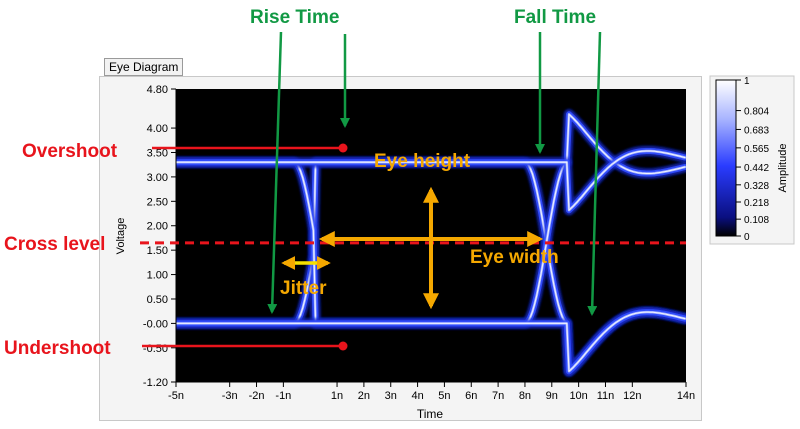  I want to click on x-tick-label: 6n, so click(471, 396).